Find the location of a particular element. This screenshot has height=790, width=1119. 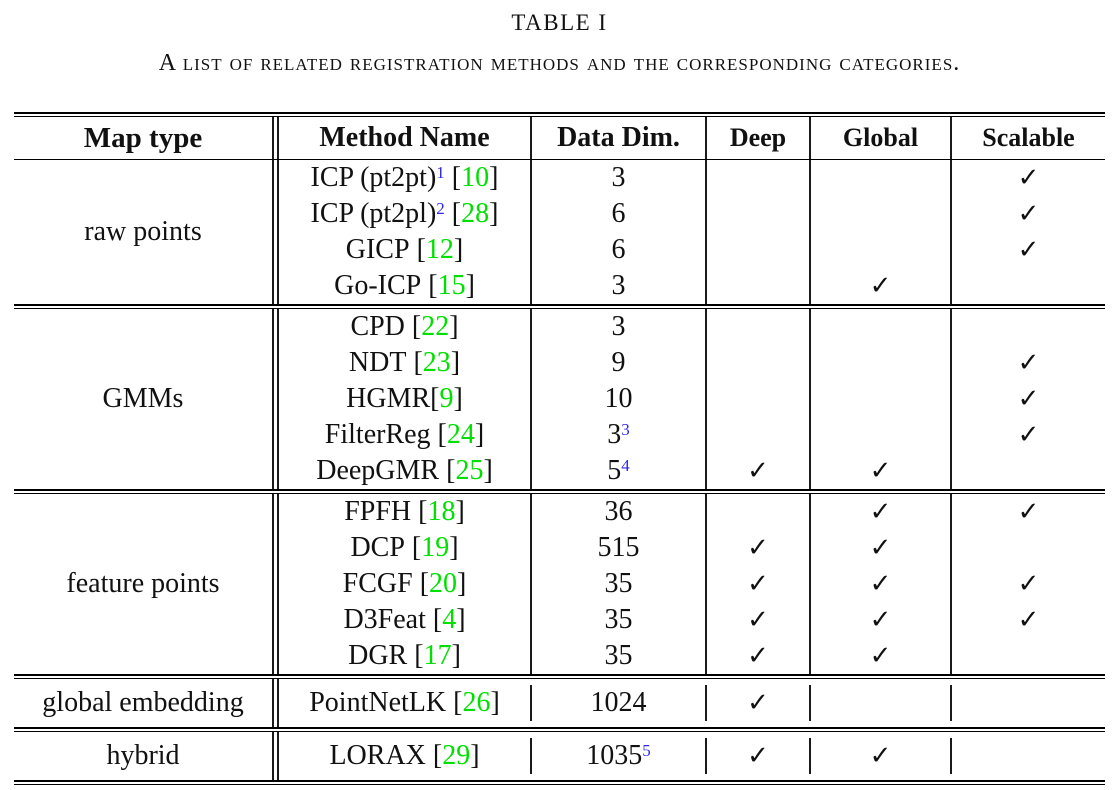

table-top-rule is located at coordinates (559, 114).